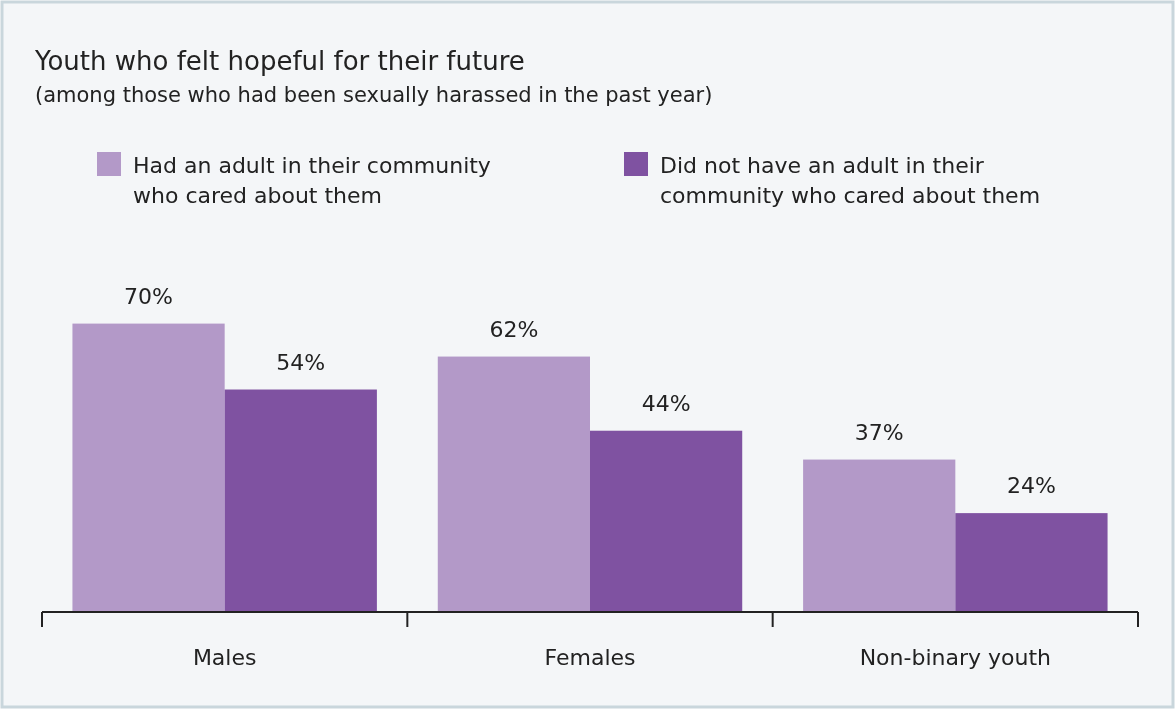 The image size is (1175, 709). What do you see at coordinates (149, 296) in the screenshot?
I see `data-label: 70%` at bounding box center [149, 296].